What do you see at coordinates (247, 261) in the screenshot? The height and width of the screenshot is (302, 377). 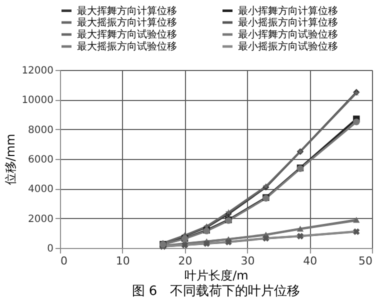 I see `x-tick-label: 30` at bounding box center [247, 261].